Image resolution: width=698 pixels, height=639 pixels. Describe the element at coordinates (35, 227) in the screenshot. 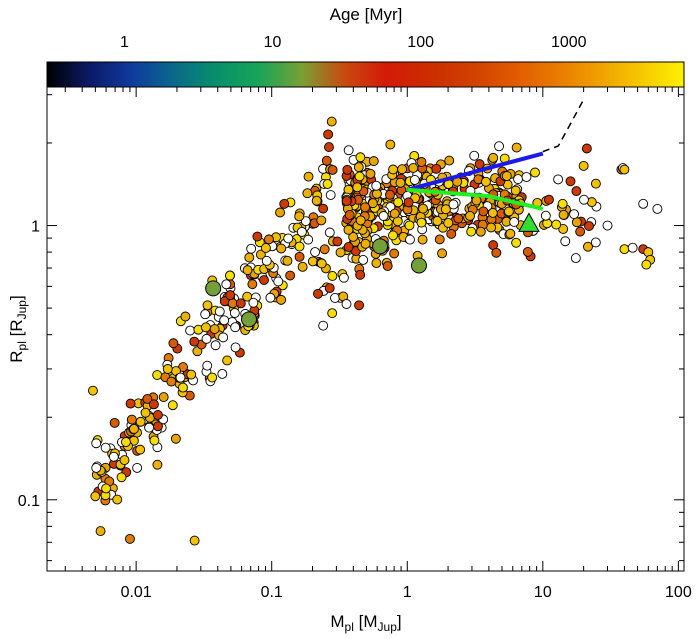

I see `y-tick-label: 1` at that location.